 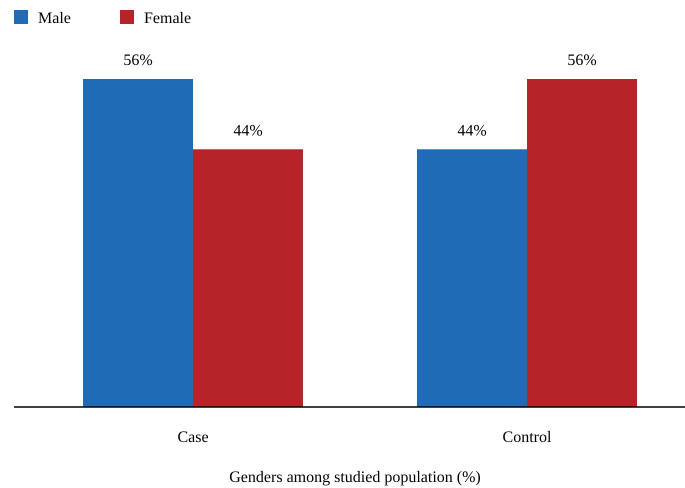 I want to click on x-tick-label: Control, so click(x=527, y=437).